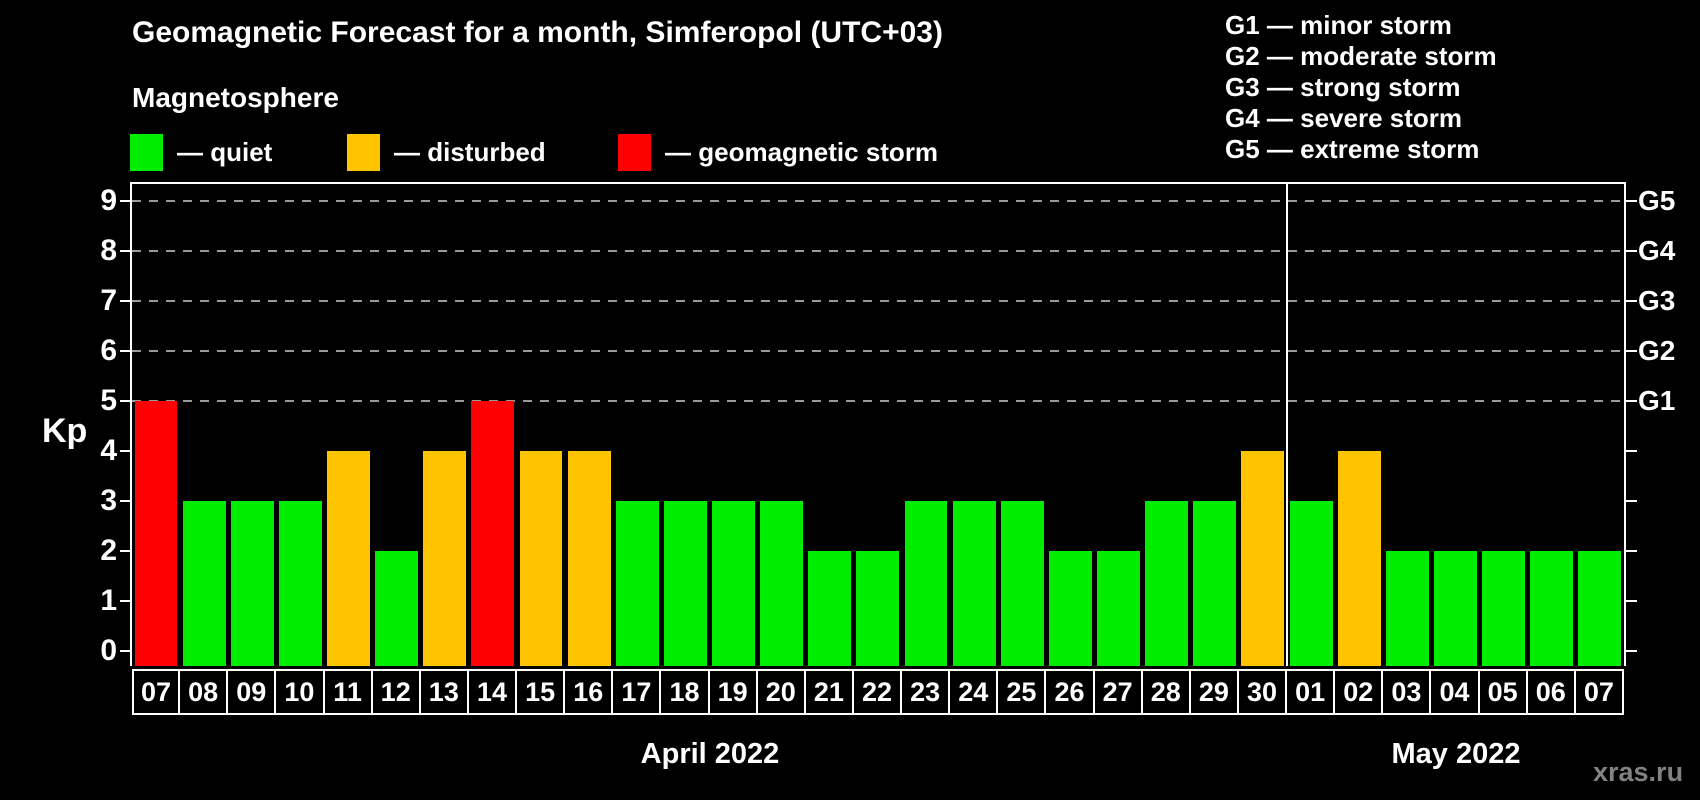 Image resolution: width=1700 pixels, height=800 pixels. I want to click on day-label: 11, so click(347, 692).